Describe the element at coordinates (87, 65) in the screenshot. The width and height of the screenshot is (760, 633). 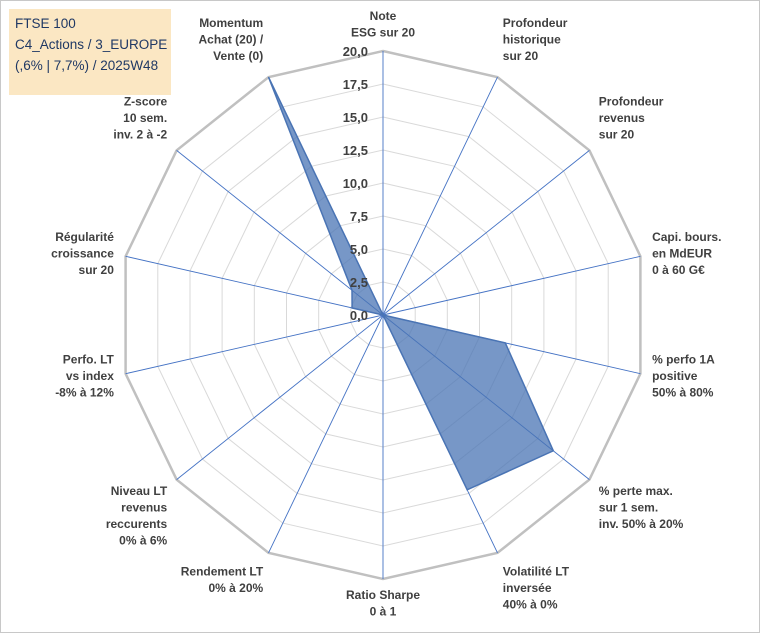
I see `info-box-line-3: (,6% | 7,7%) / 2025W48` at that location.